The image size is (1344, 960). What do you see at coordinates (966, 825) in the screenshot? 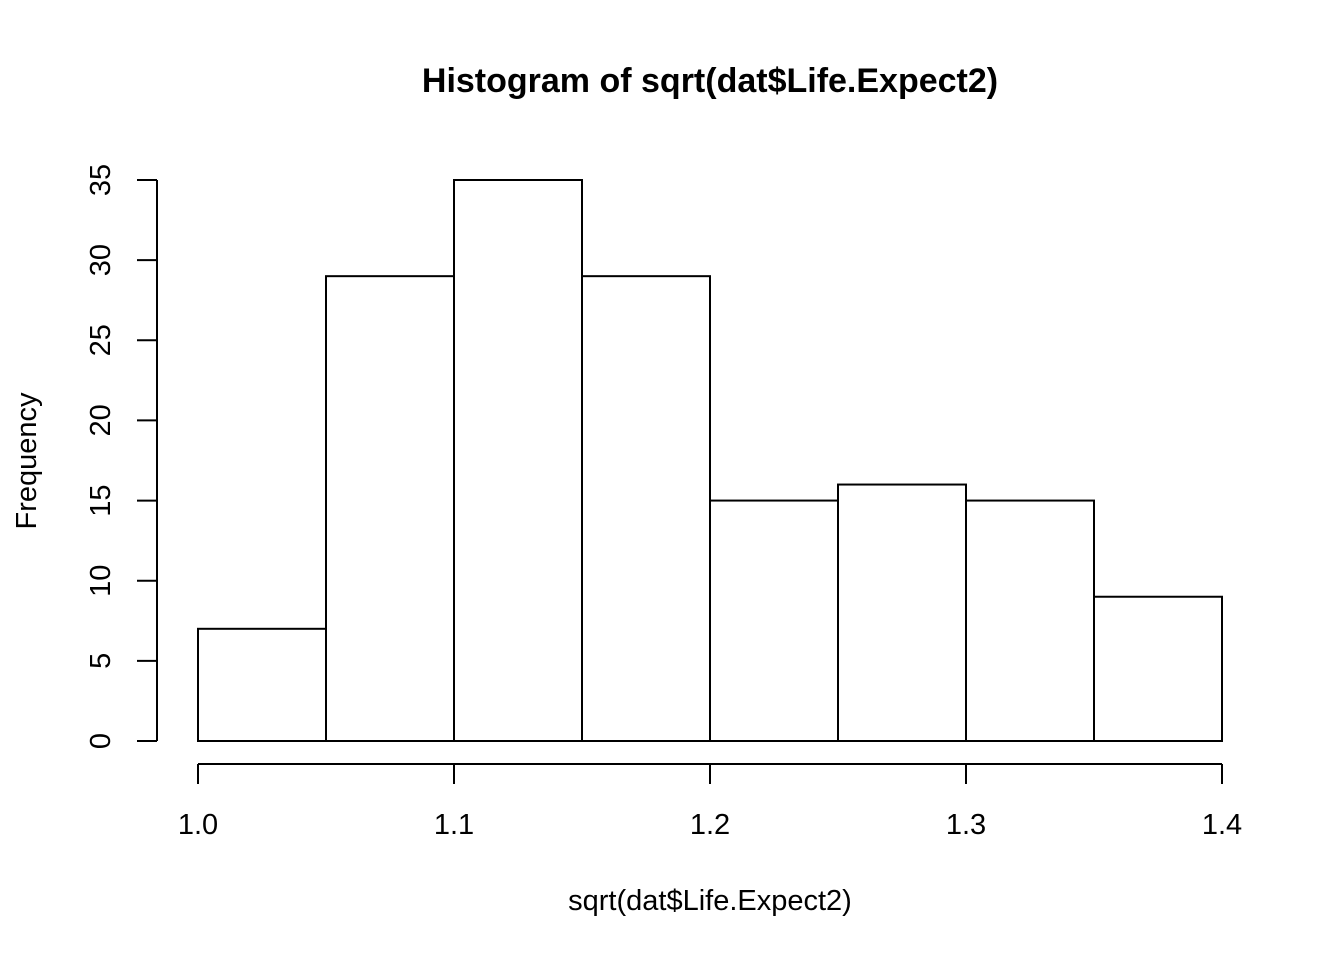
I see `x-tick-label: 1.3` at bounding box center [966, 825].